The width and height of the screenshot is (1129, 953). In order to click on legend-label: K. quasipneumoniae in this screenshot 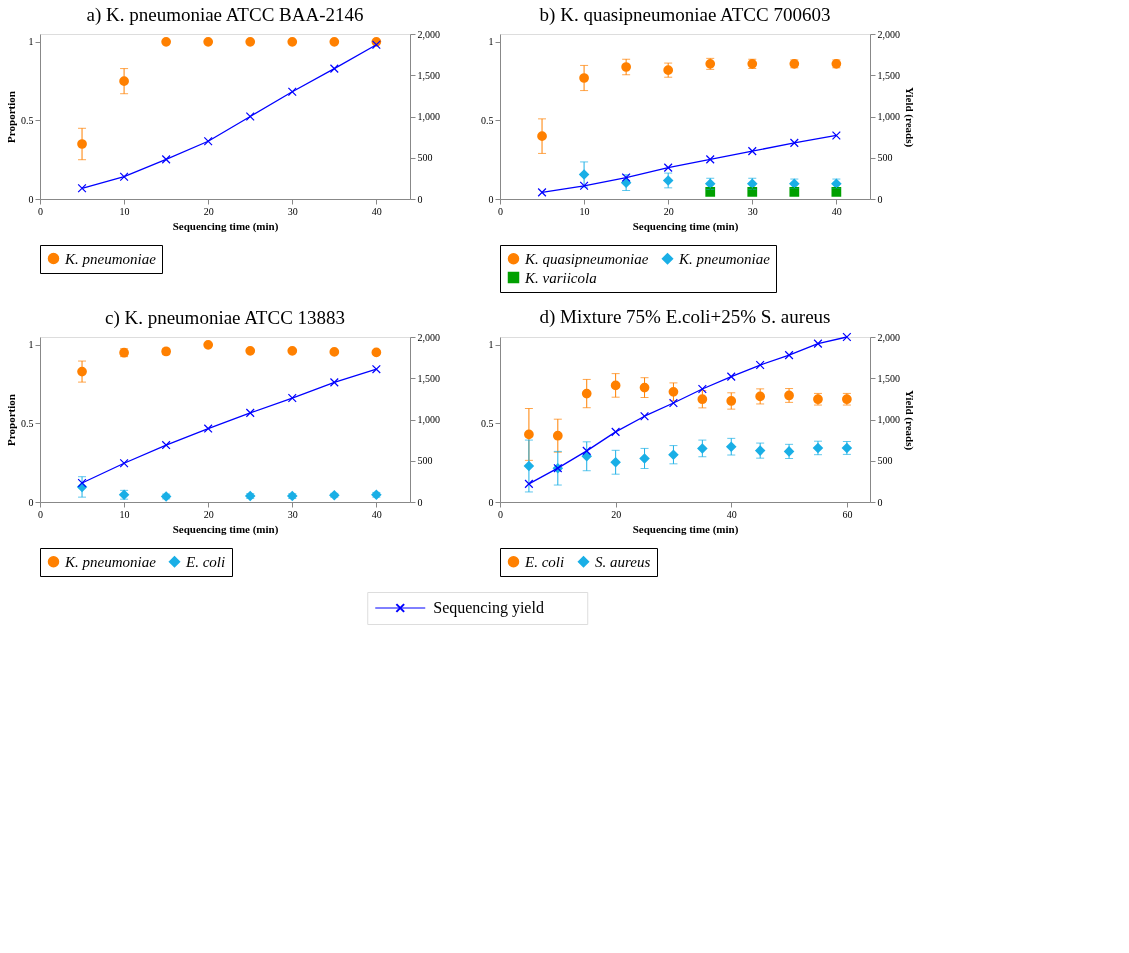, I will do `click(586, 258)`.